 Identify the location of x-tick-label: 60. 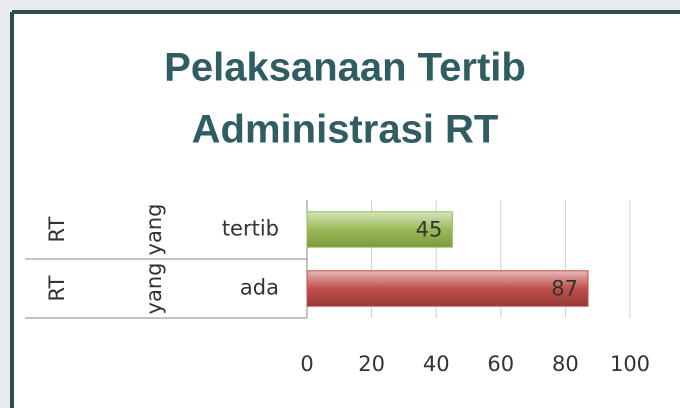
(500, 364).